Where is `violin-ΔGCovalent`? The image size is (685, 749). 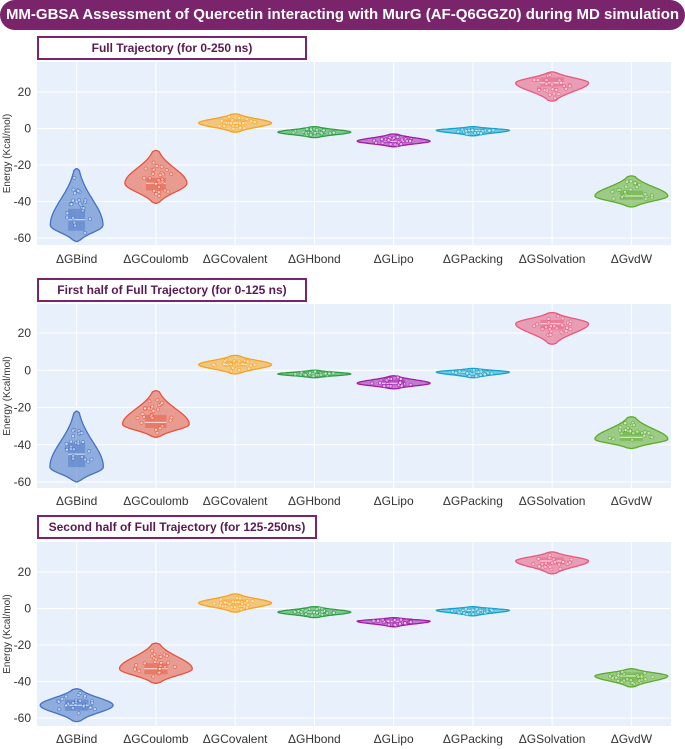 violin-ΔGCovalent is located at coordinates (235, 364).